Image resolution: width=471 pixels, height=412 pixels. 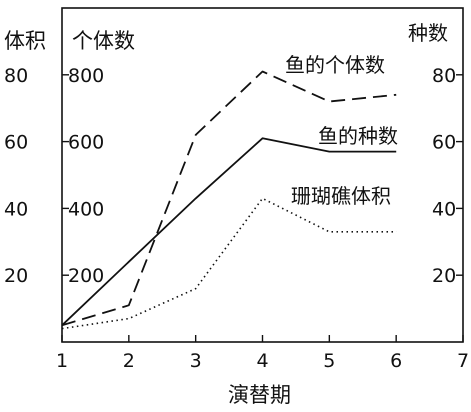 What do you see at coordinates (62, 361) in the screenshot?
I see `x-tick-label: 1` at bounding box center [62, 361].